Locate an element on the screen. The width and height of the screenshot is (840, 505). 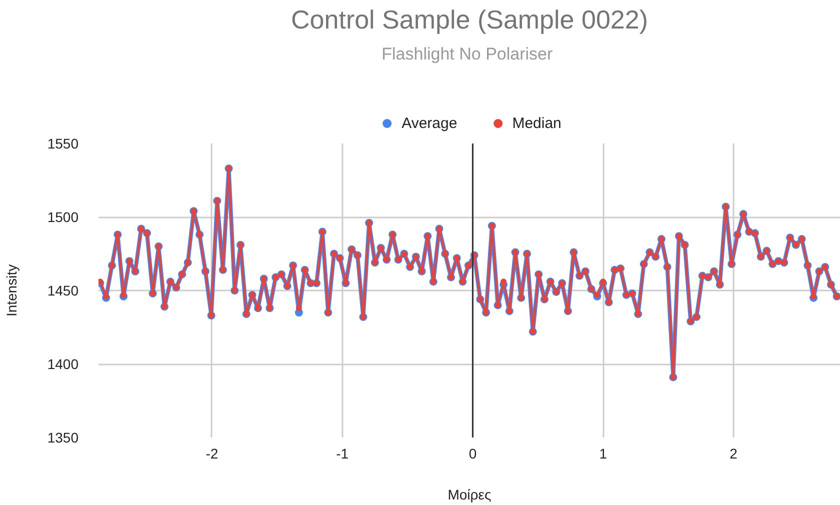
y-tick-label: 1450 is located at coordinates (63, 290).